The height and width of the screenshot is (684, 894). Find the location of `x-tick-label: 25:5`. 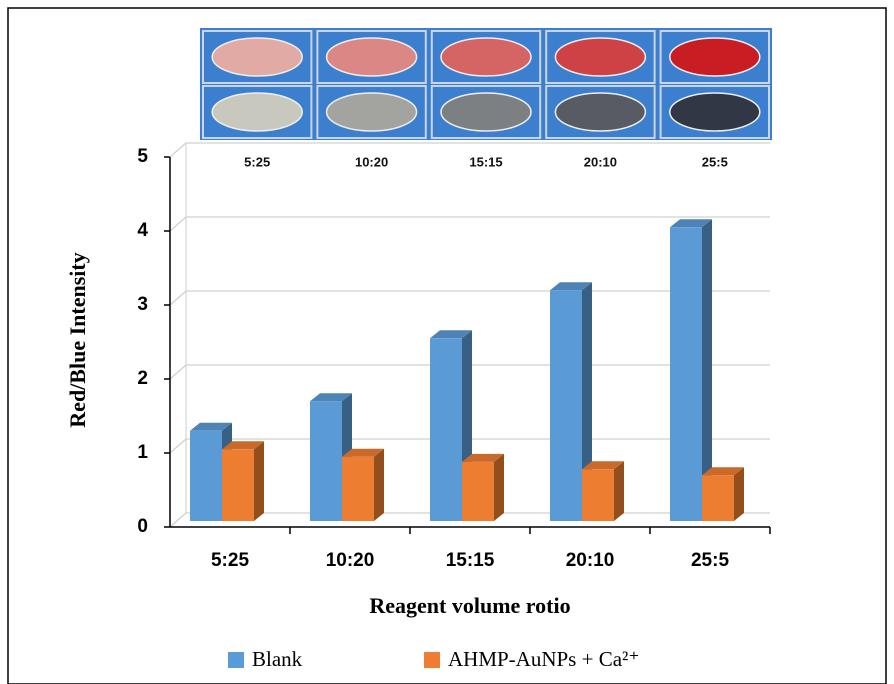

x-tick-label: 25:5 is located at coordinates (710, 560).